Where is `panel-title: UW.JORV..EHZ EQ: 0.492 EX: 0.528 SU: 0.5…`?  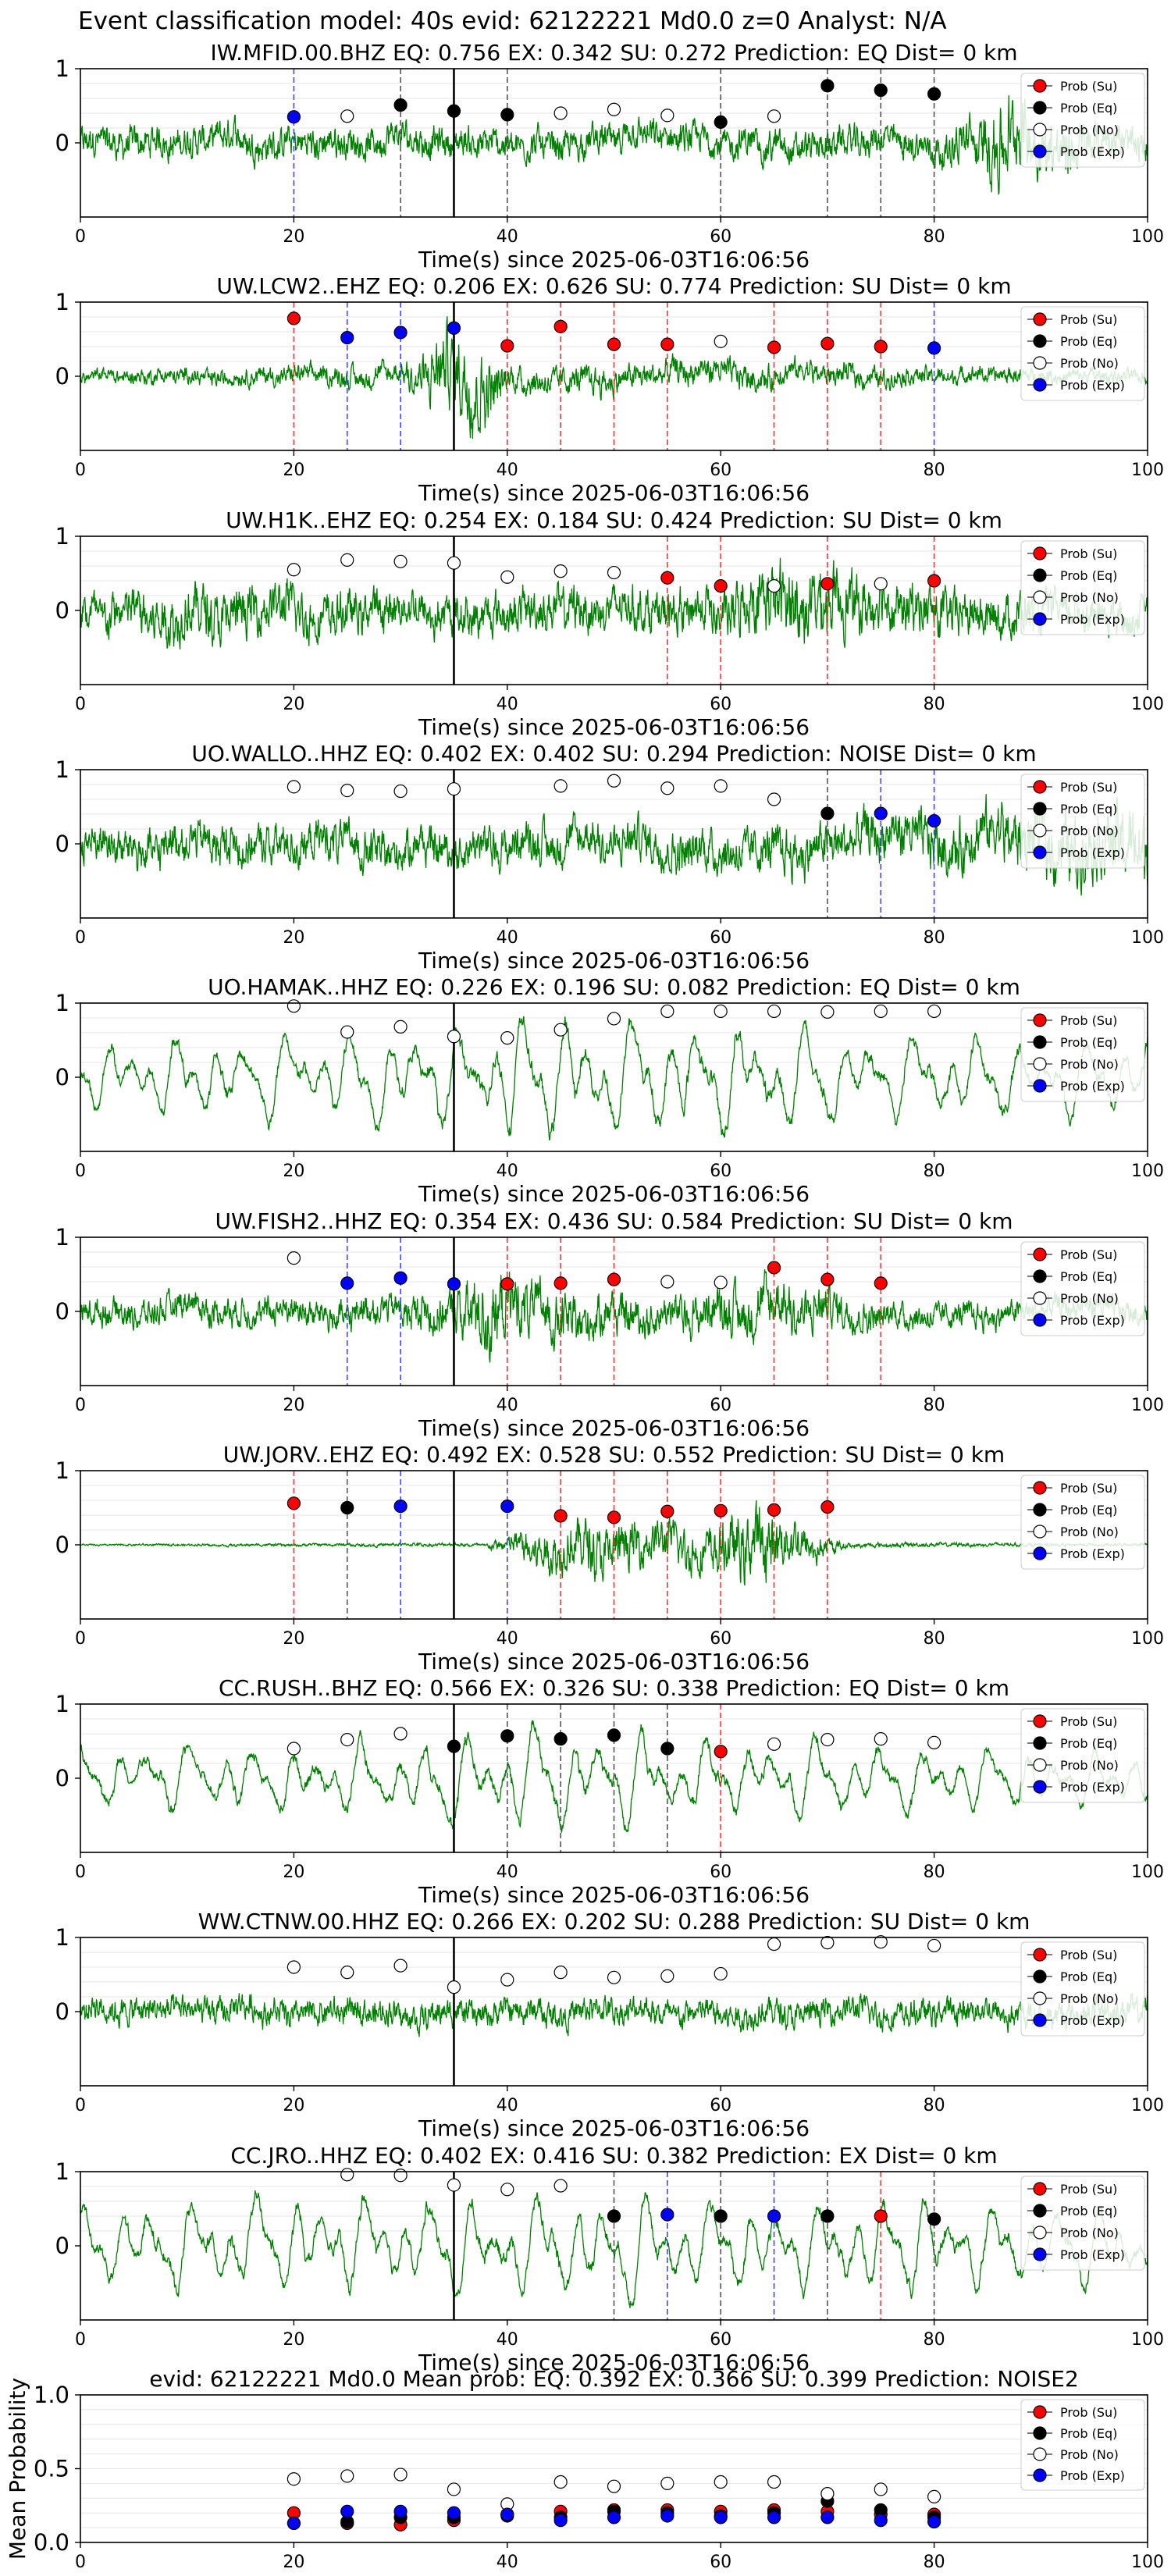
panel-title: UW.JORV..EHZ EQ: 0.492 EX: 0.528 SU: 0.5… is located at coordinates (614, 1455).